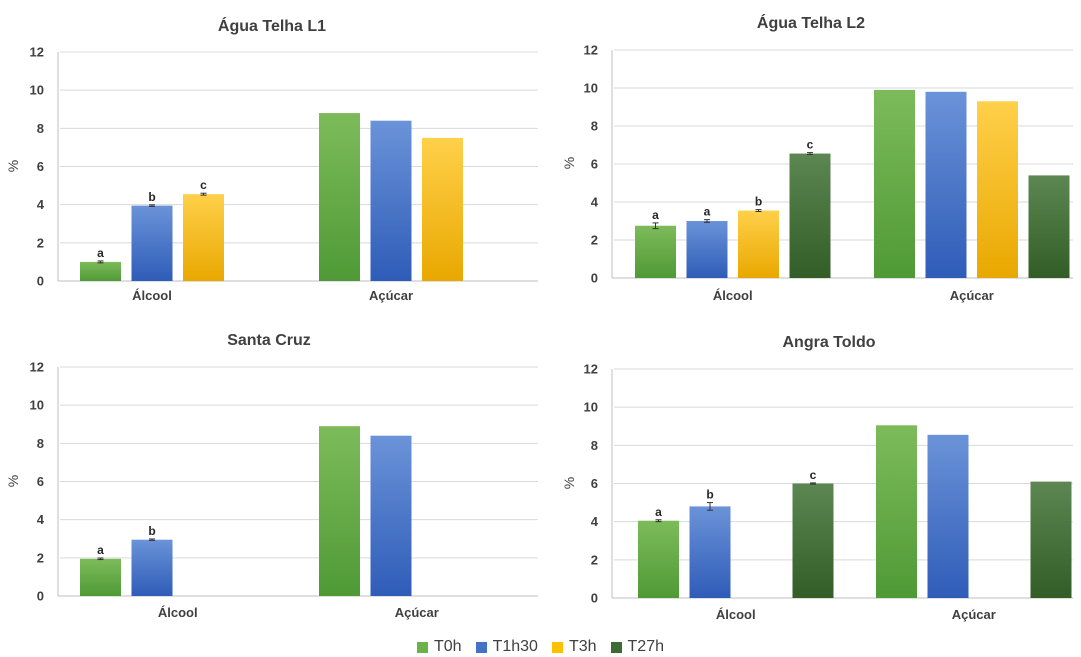  What do you see at coordinates (272, 25) in the screenshot?
I see `chart-title: Água Telha L1` at bounding box center [272, 25].